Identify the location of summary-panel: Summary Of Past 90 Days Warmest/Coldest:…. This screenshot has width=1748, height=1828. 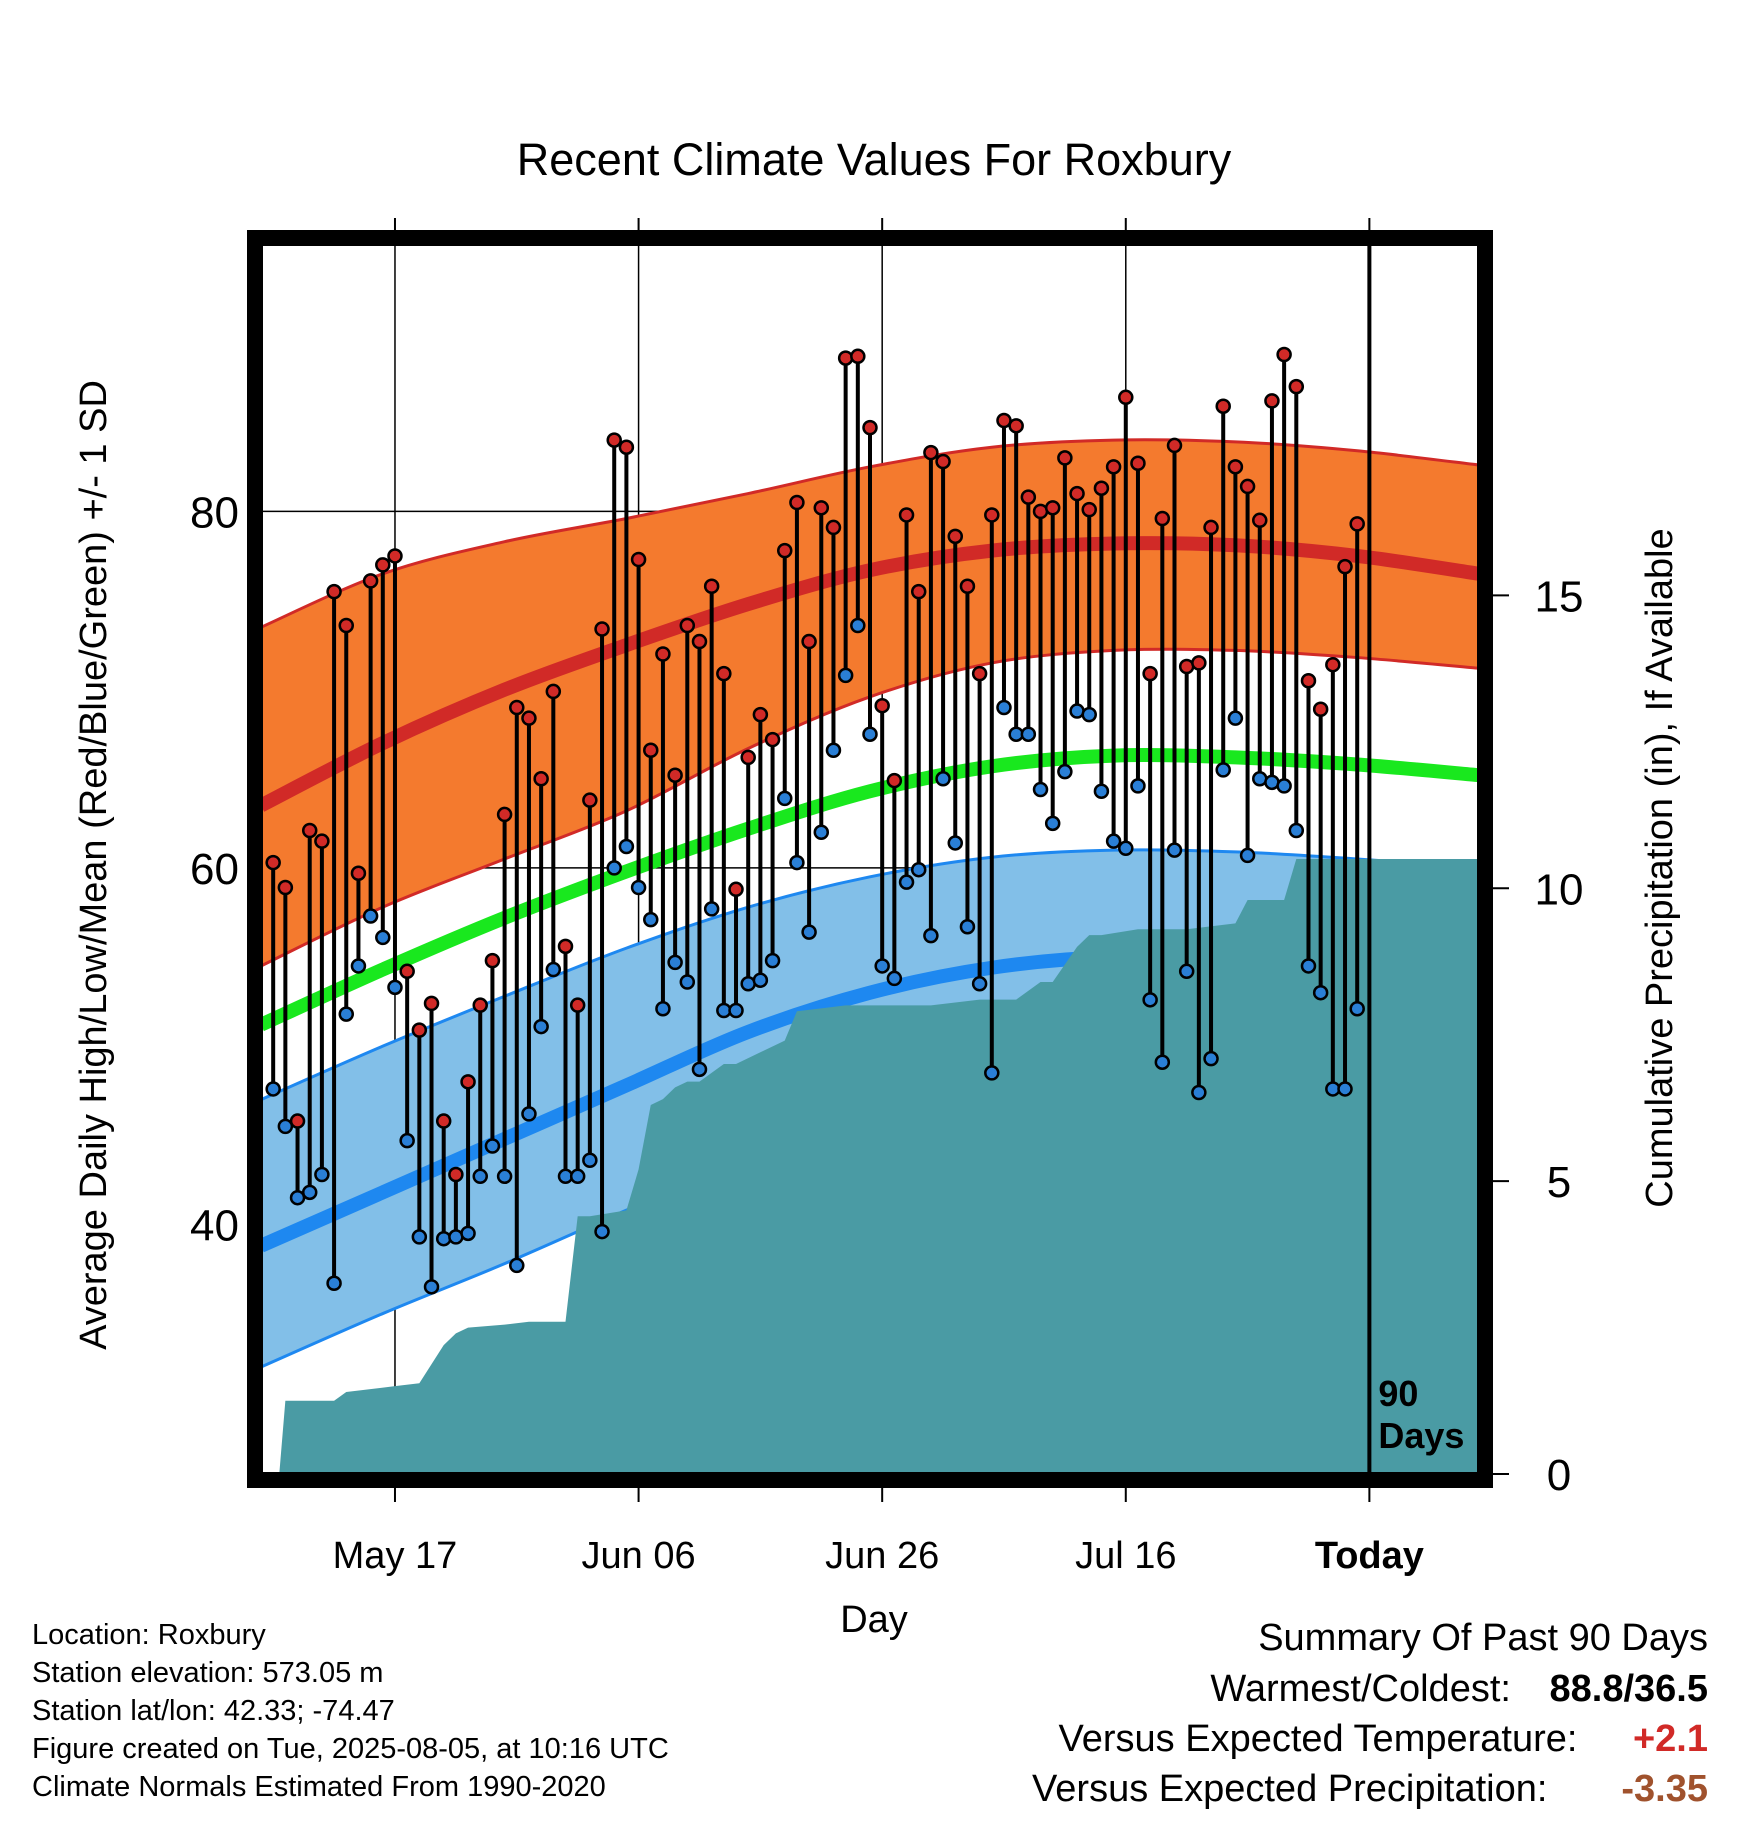
(1370, 1713).